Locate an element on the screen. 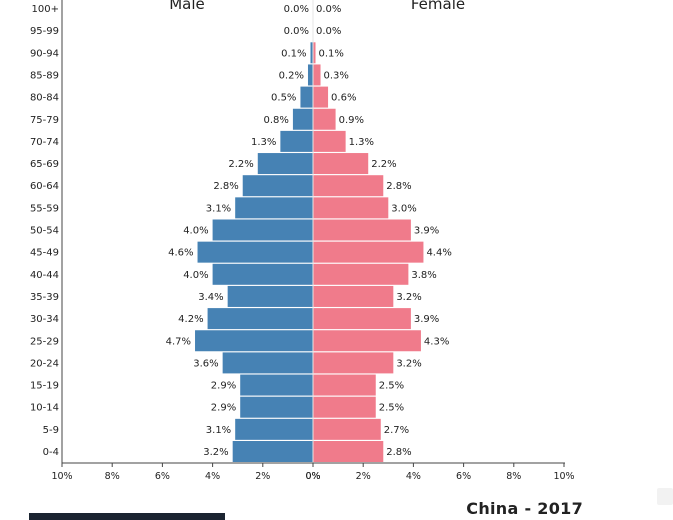 The image size is (673, 520). female-value-label: 1.3% is located at coordinates (361, 142).